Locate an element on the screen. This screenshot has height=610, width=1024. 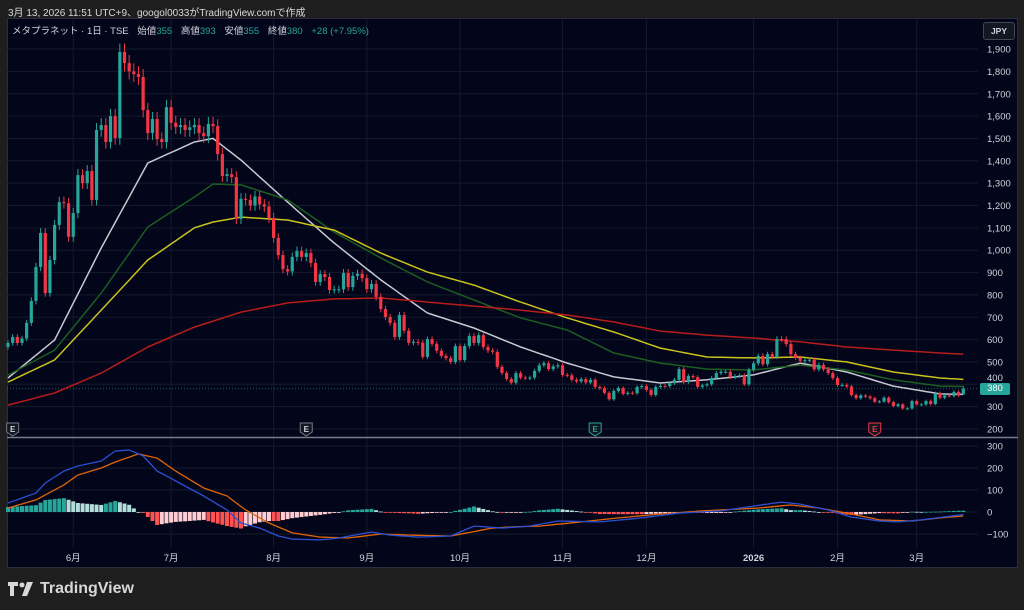
footer-logo: TradingView is located at coordinates (71, 589).